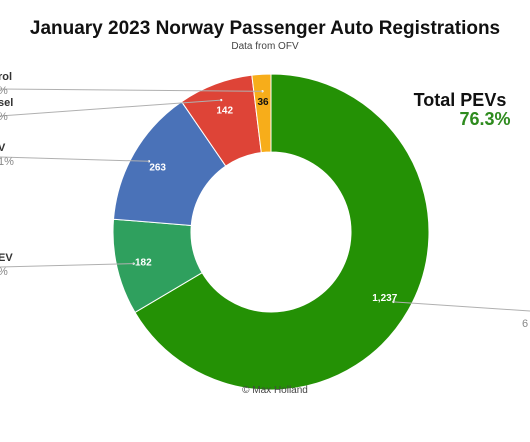  I want to click on outside-name-diesel: sel, so click(6, 103).